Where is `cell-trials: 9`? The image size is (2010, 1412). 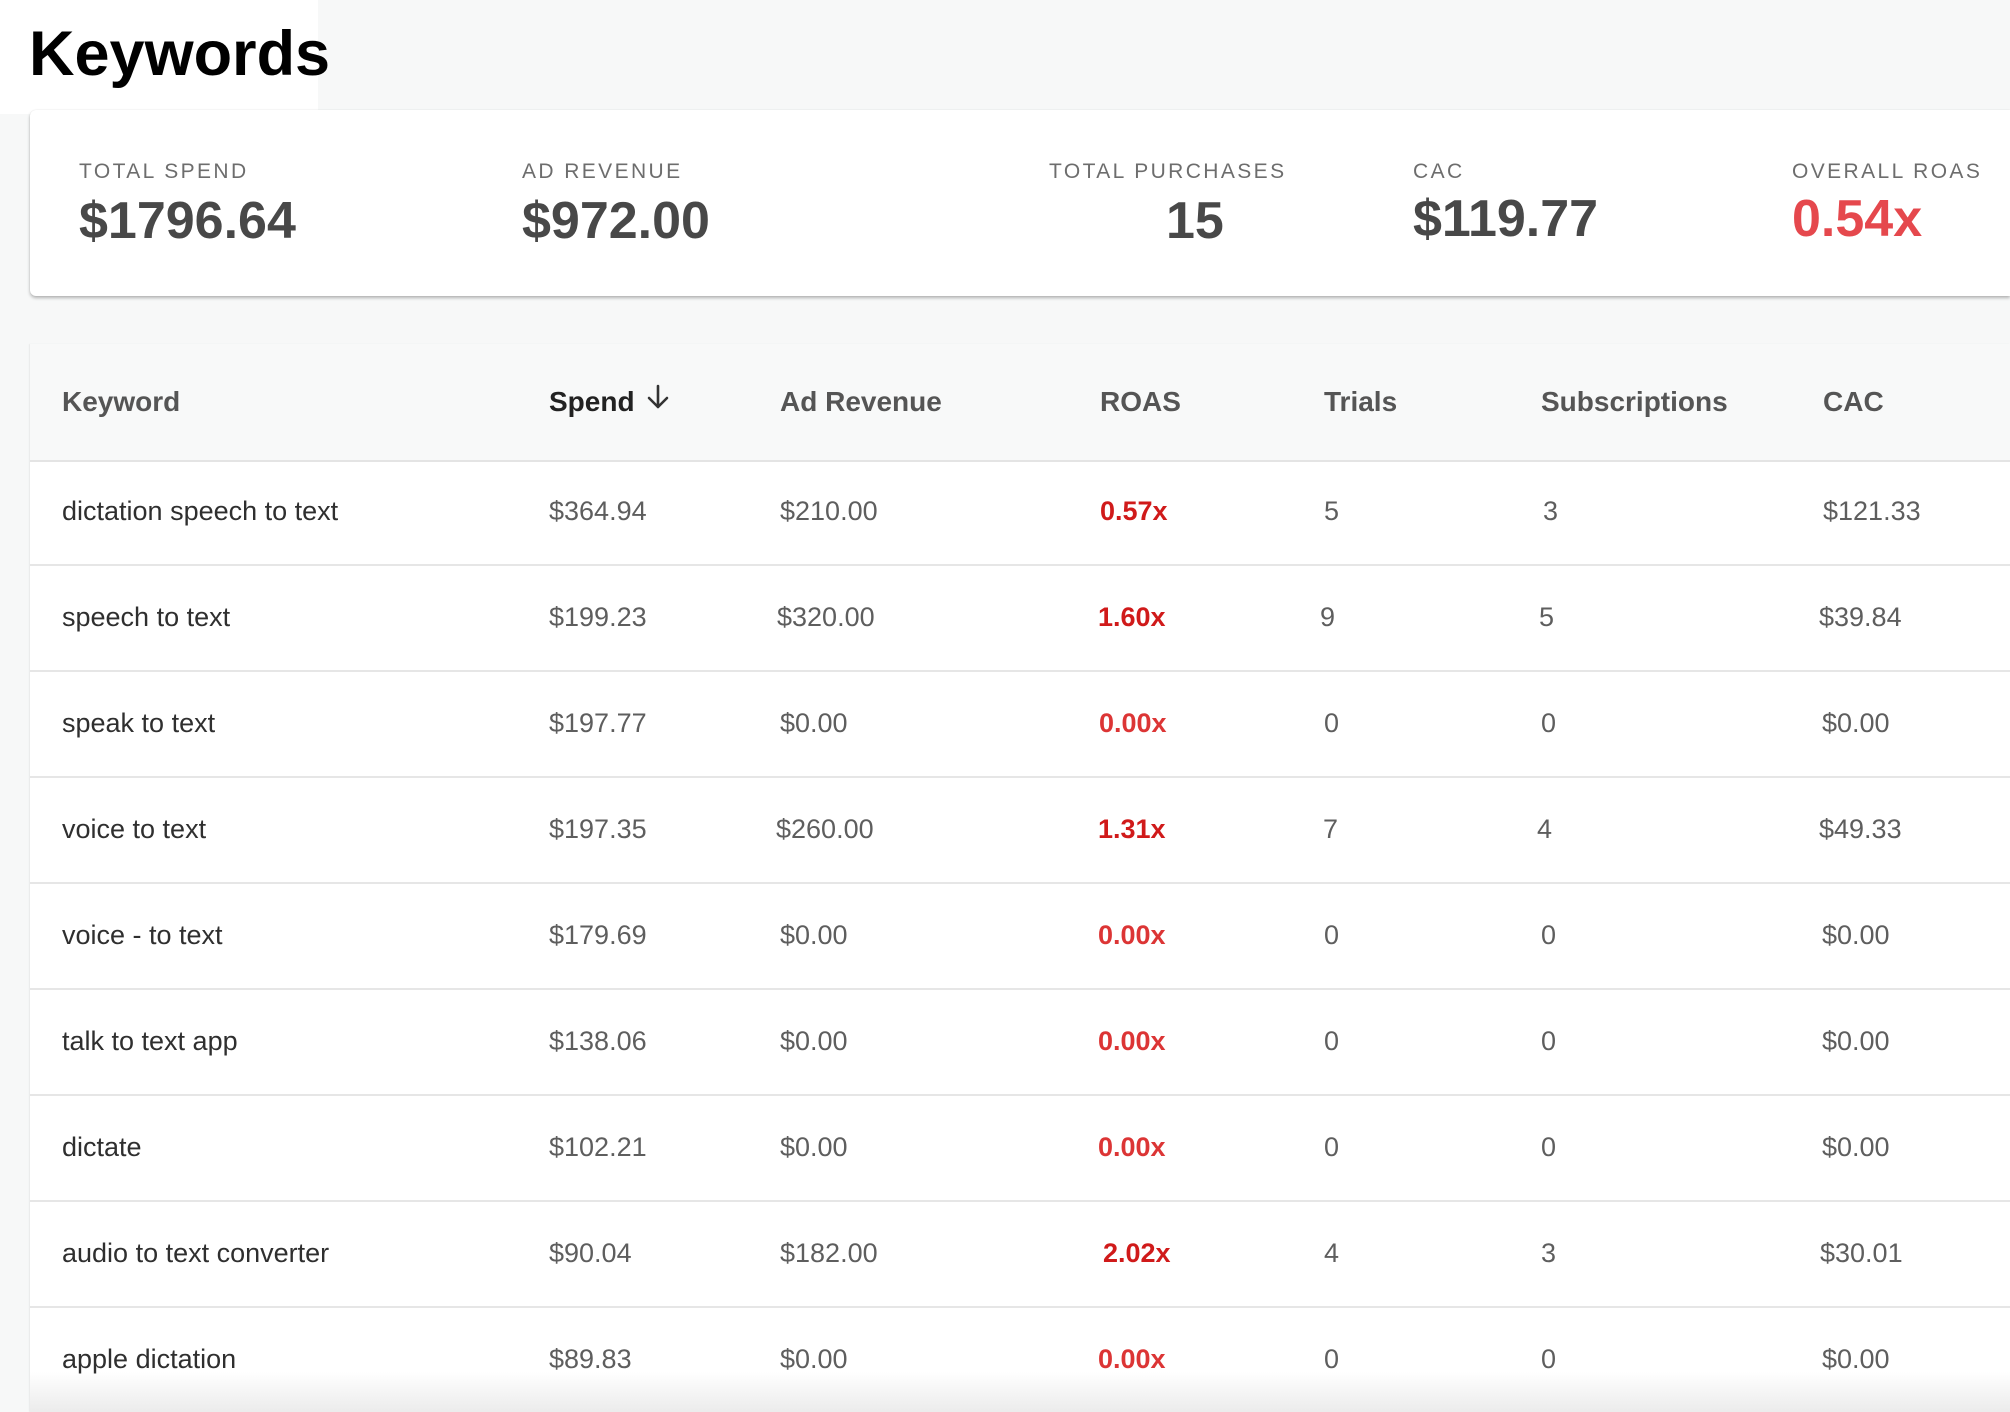
cell-trials: 9 is located at coordinates (1328, 617).